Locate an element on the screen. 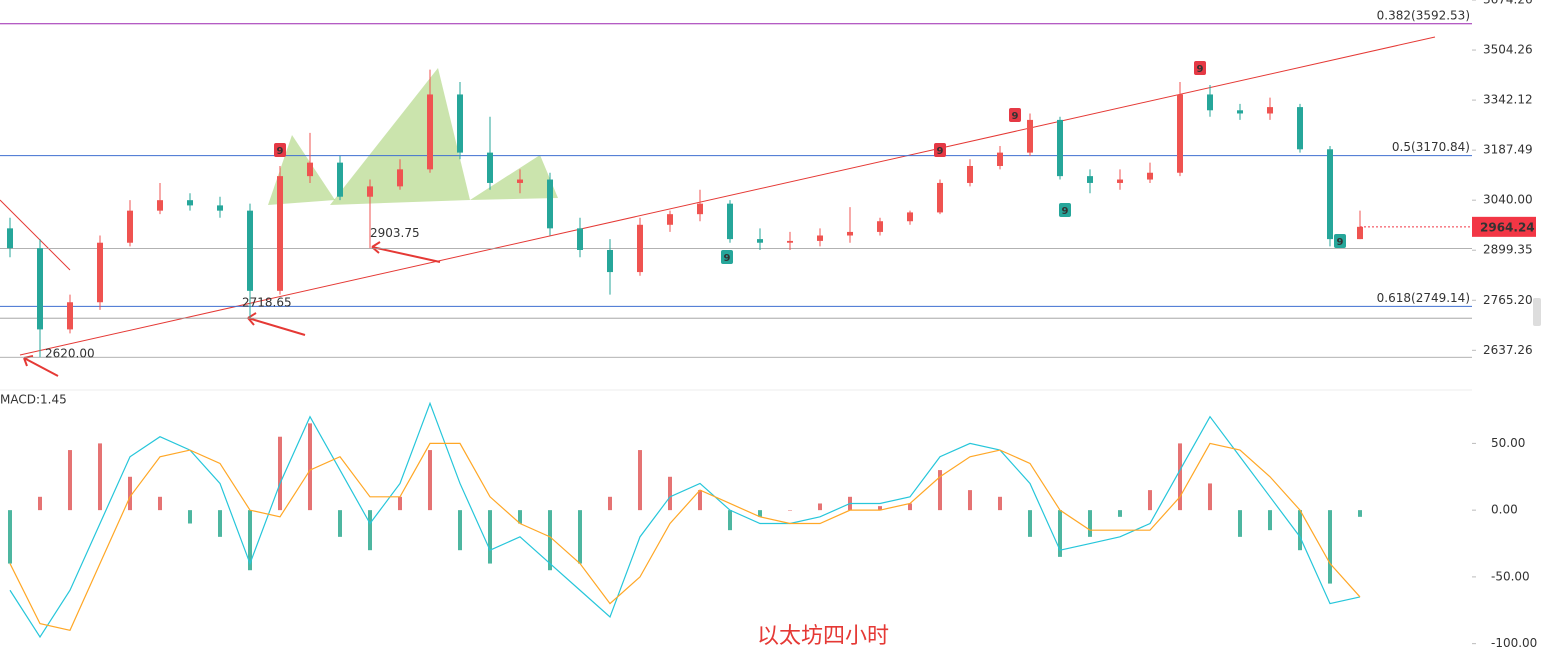  y-tick-label: -50.00 is located at coordinates (1510, 576).